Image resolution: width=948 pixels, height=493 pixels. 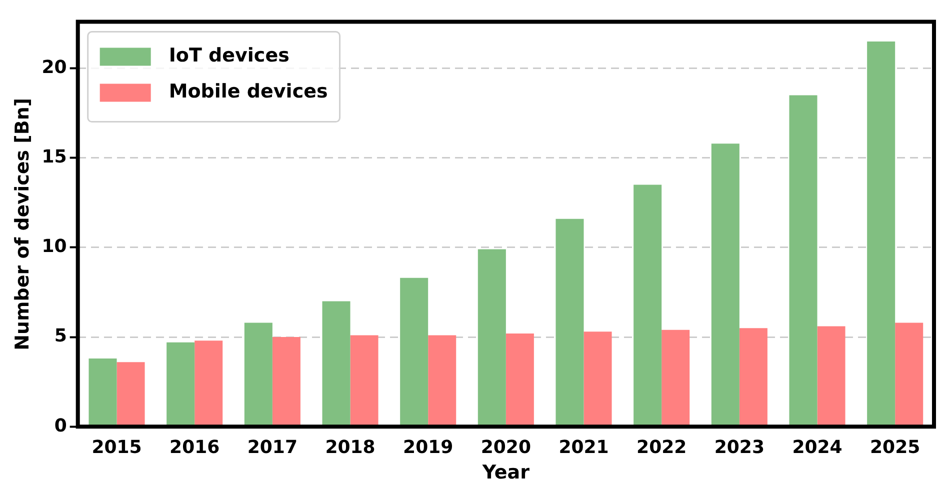 I want to click on x-tick-label: 2020, so click(x=505, y=447).